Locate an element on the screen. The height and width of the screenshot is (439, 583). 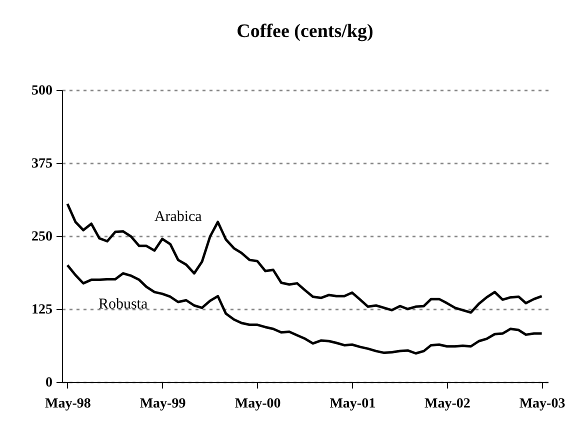
chart-title: Coffee (cents/kg) is located at coordinates (305, 31).